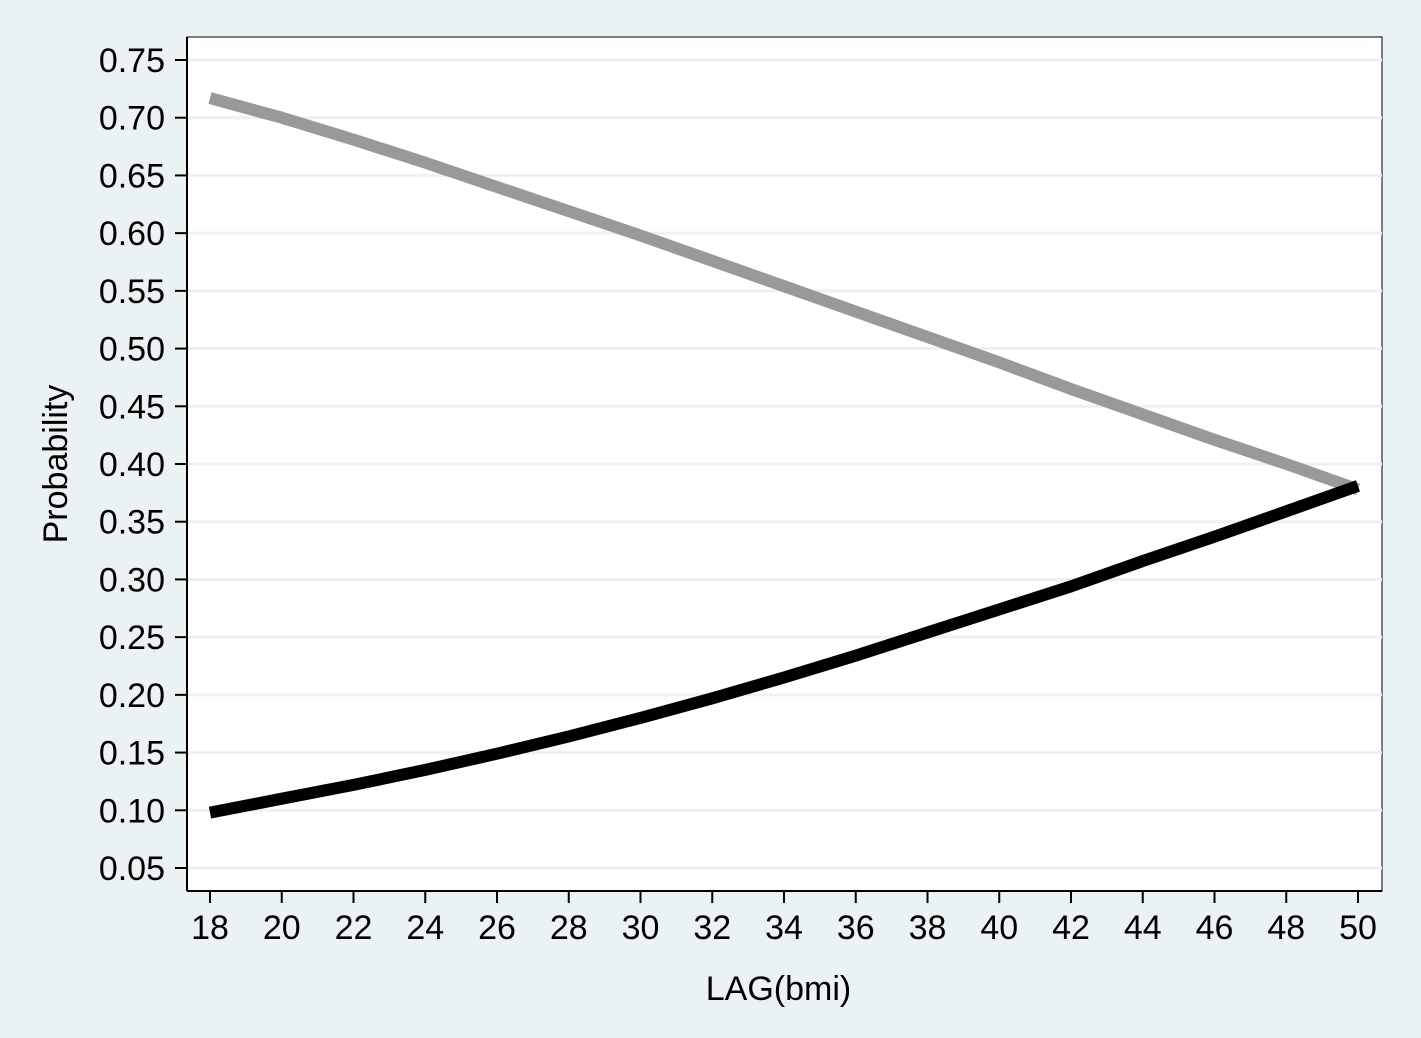 The width and height of the screenshot is (1421, 1038). Describe the element at coordinates (132, 176) in the screenshot. I see `y-tick-label: 0.65` at that location.